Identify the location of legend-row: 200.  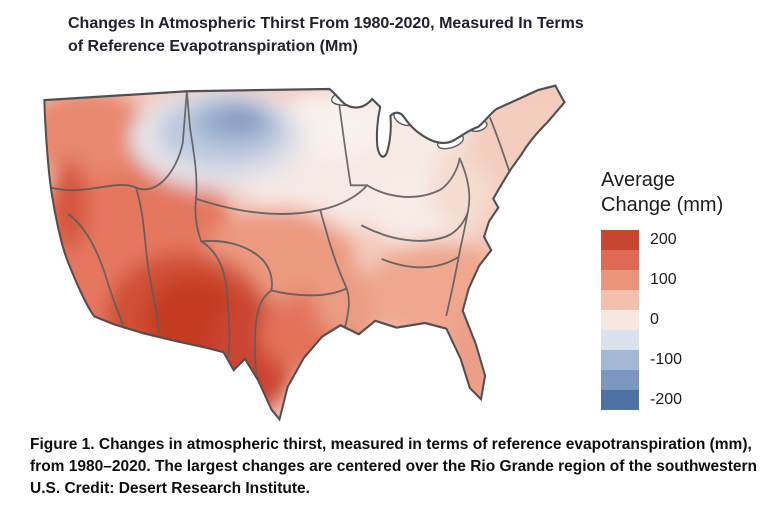
(683, 239).